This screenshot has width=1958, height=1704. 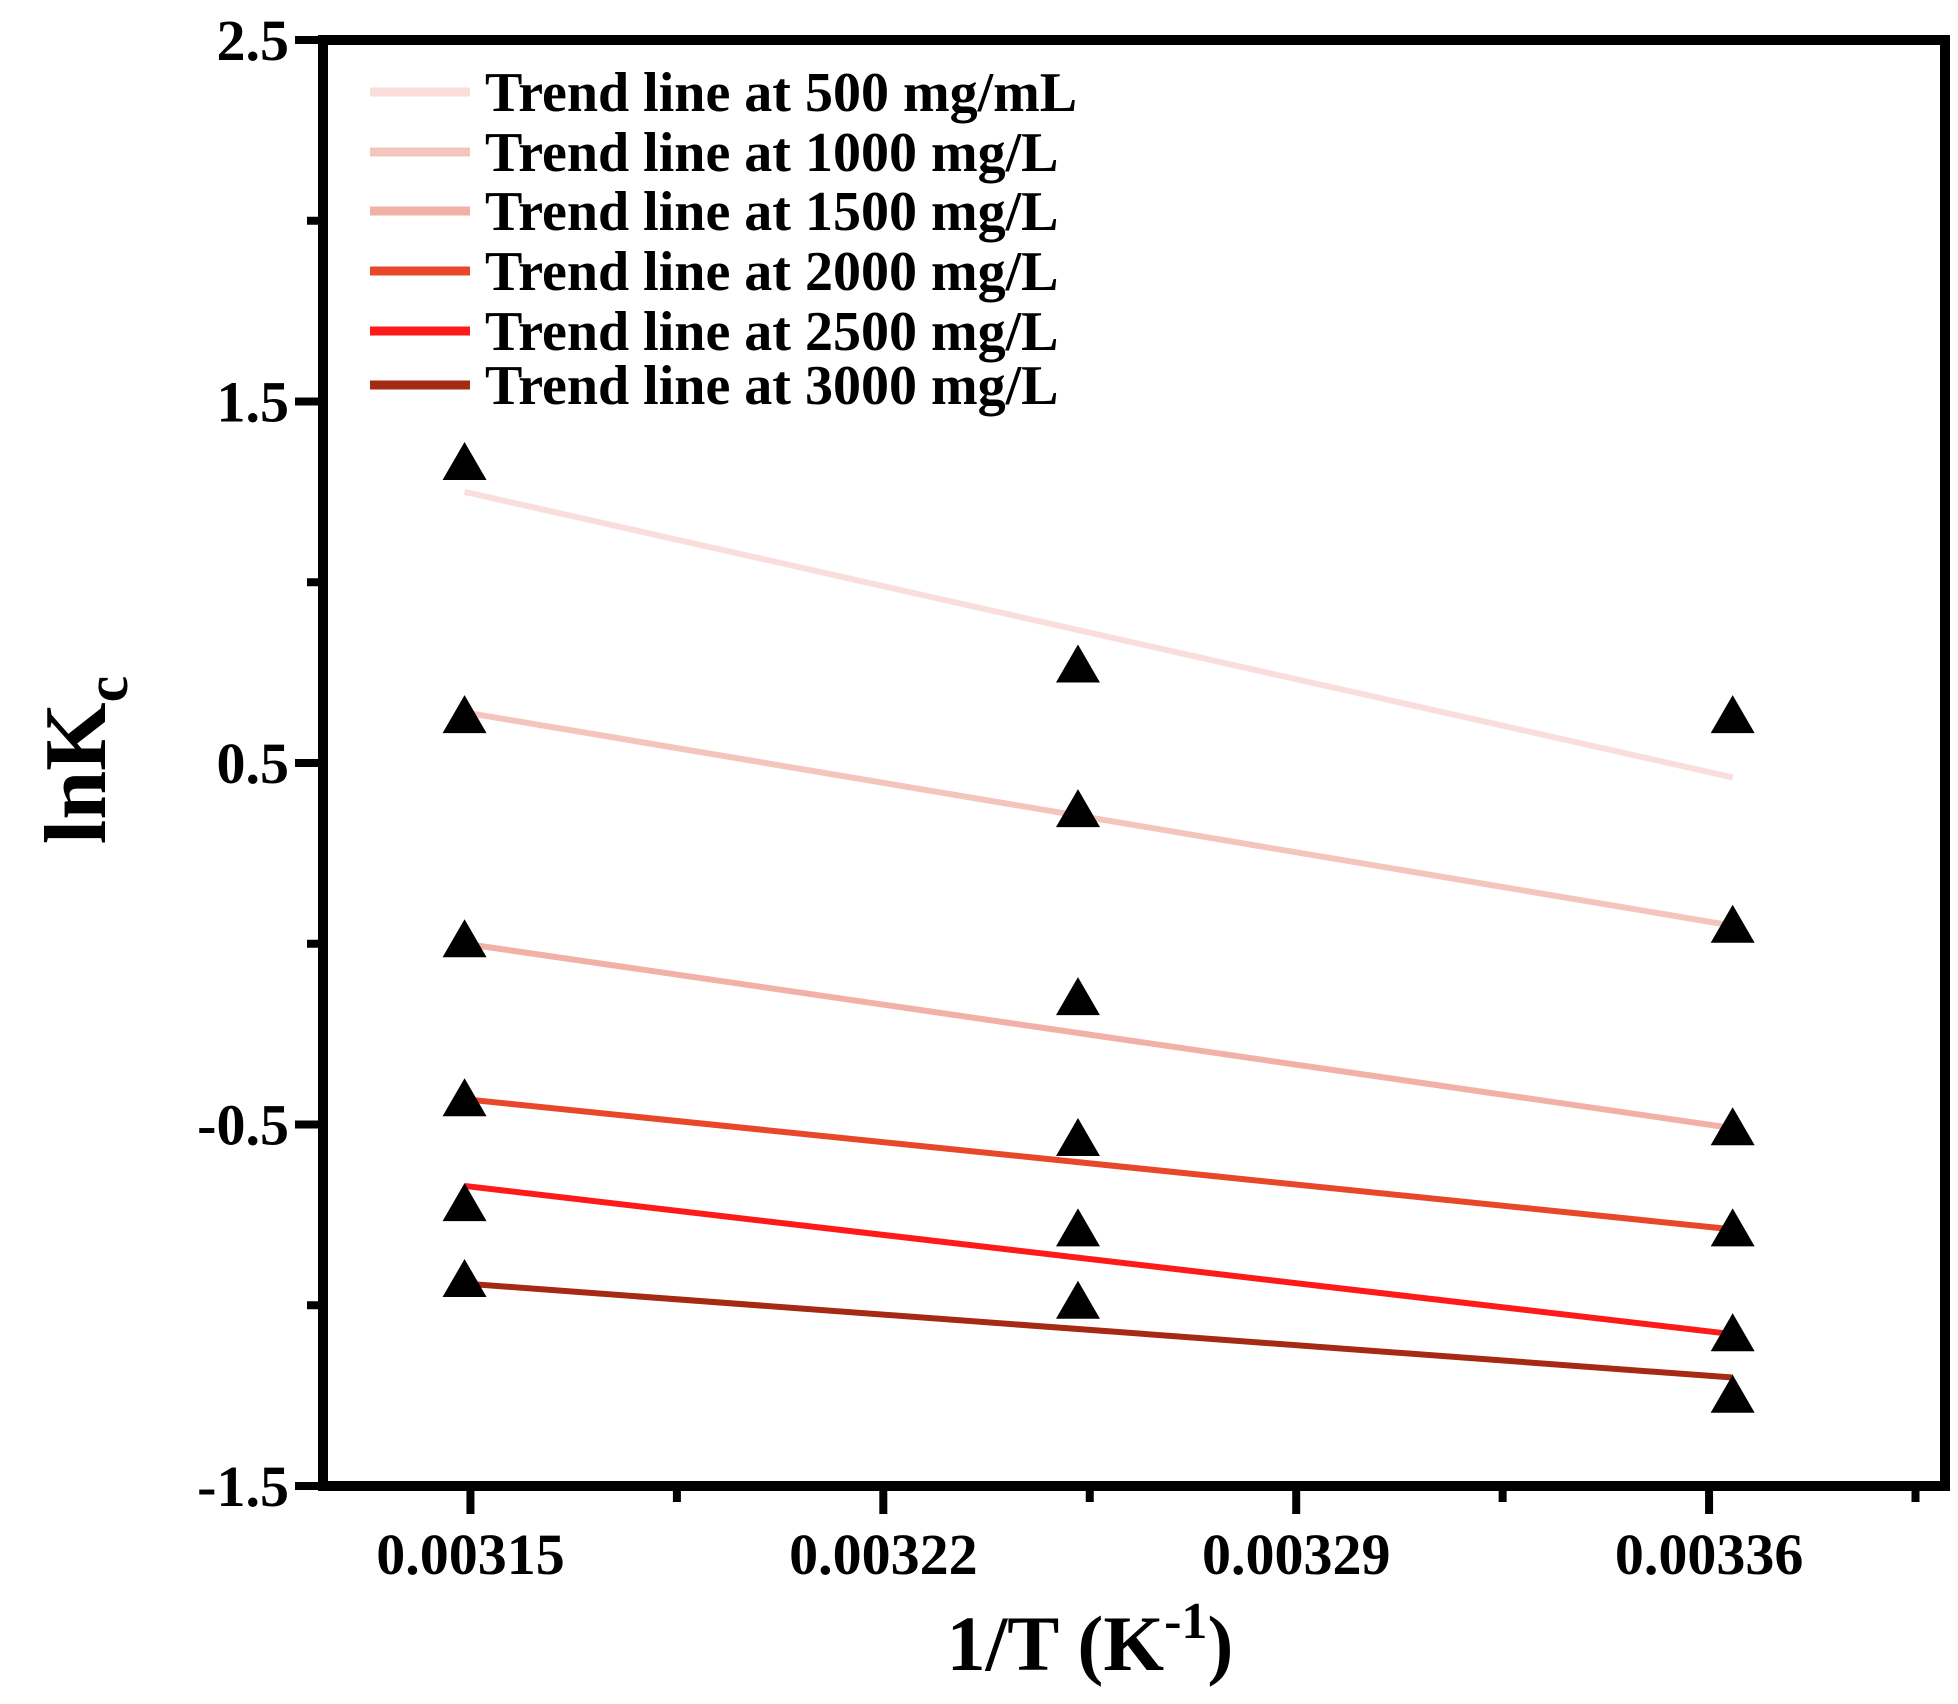 What do you see at coordinates (107, 689) in the screenshot?
I see `y-axis-title-subscript: c` at bounding box center [107, 689].